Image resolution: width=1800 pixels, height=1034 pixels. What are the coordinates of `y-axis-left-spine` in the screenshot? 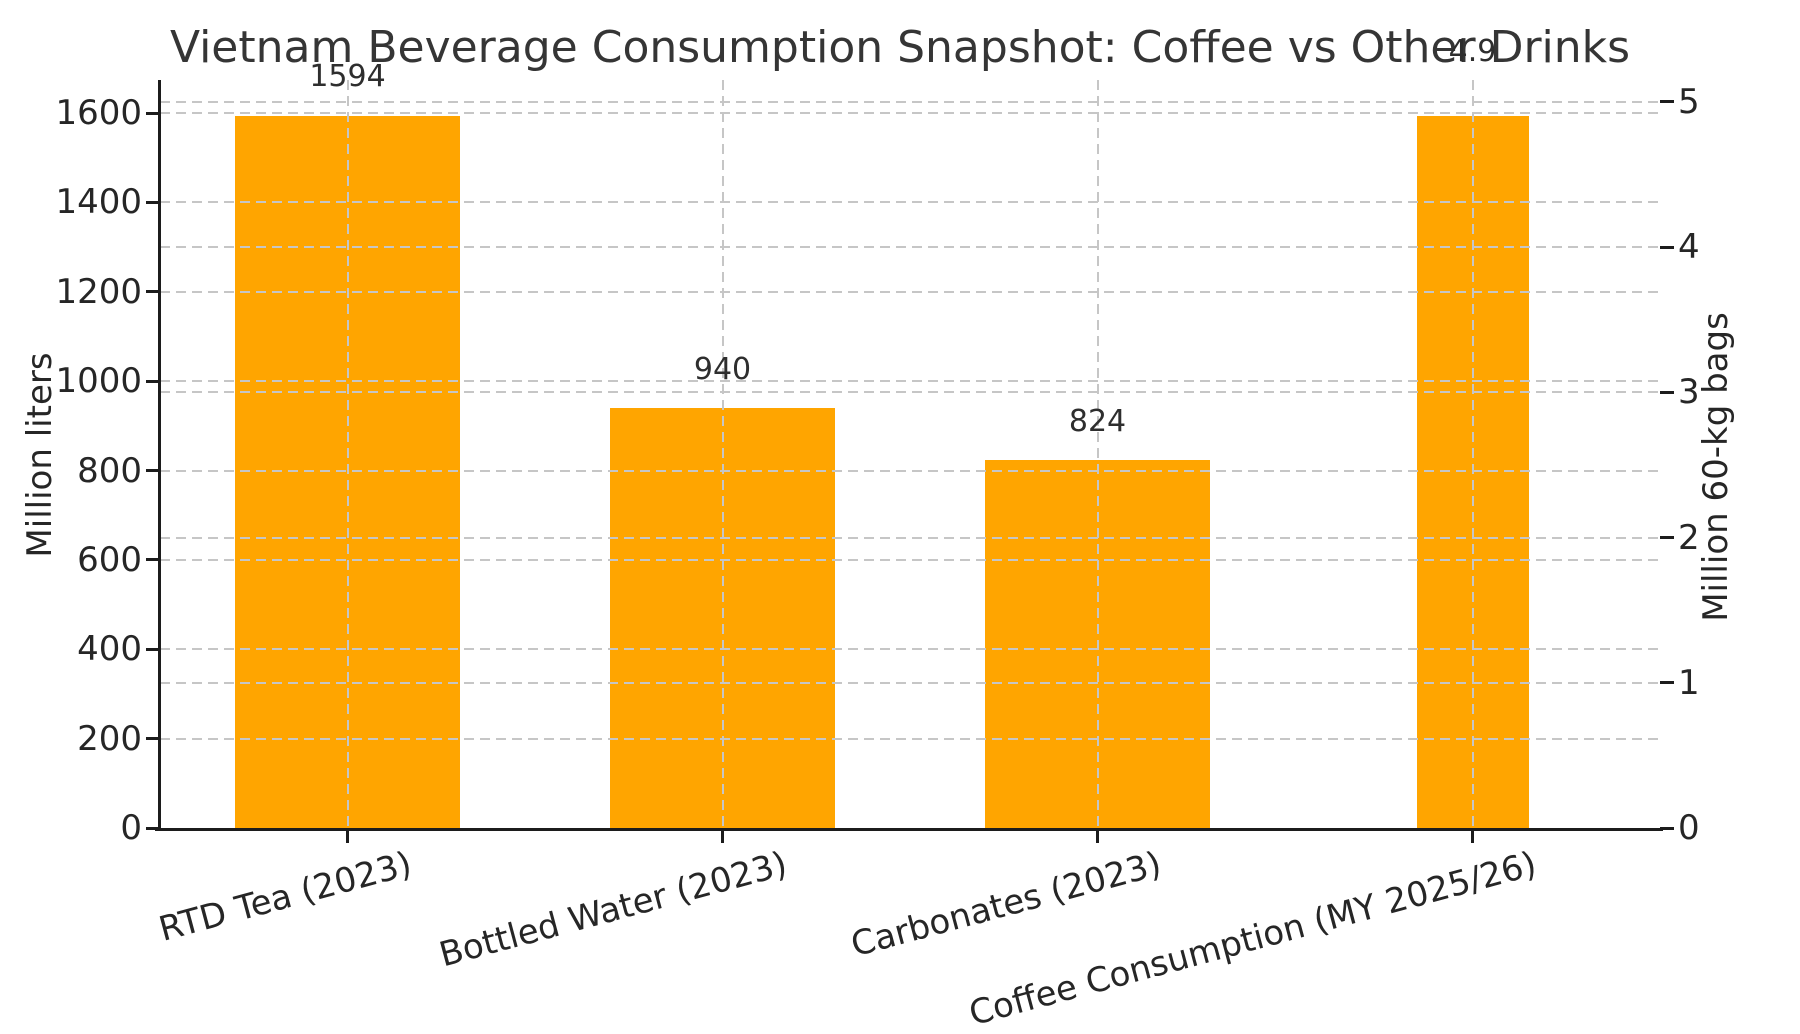 It's located at (159, 455).